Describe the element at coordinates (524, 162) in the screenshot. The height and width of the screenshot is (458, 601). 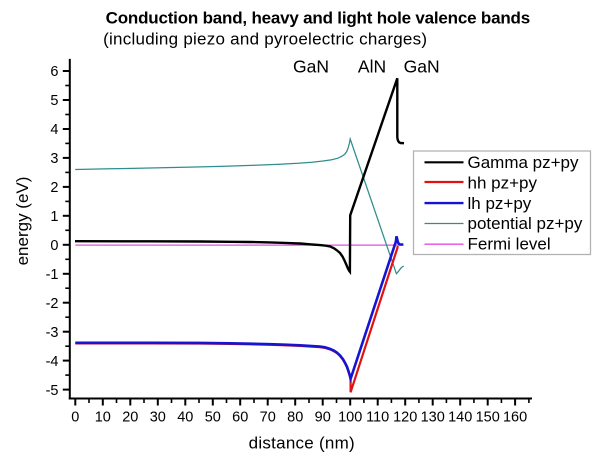
I see `svg-text: Gamma pz+py` at that location.